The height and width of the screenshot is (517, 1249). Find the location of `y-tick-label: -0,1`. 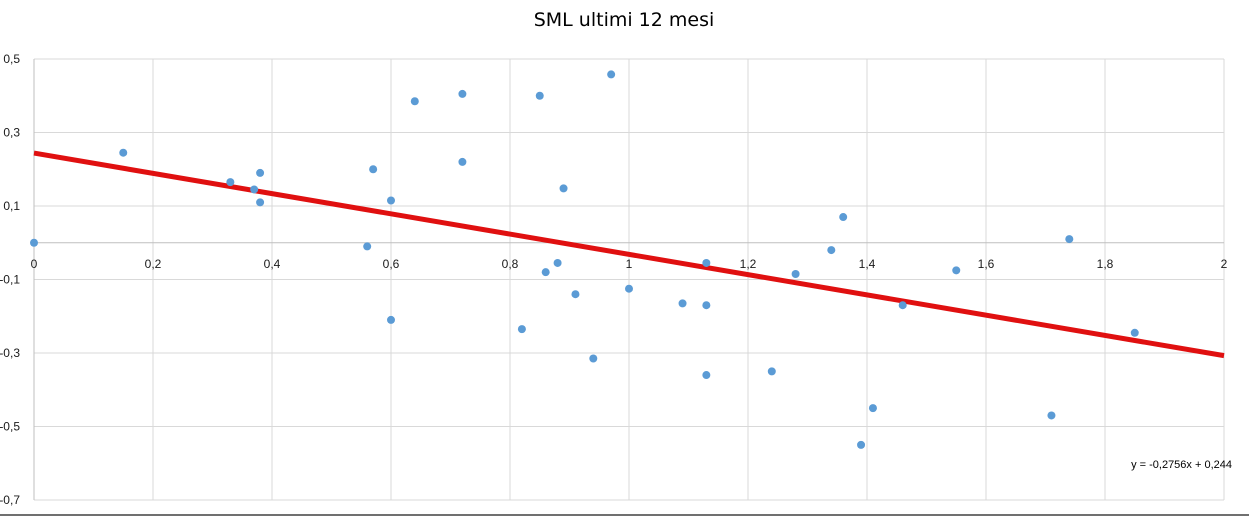

y-tick-label: -0,1 is located at coordinates (10, 280).